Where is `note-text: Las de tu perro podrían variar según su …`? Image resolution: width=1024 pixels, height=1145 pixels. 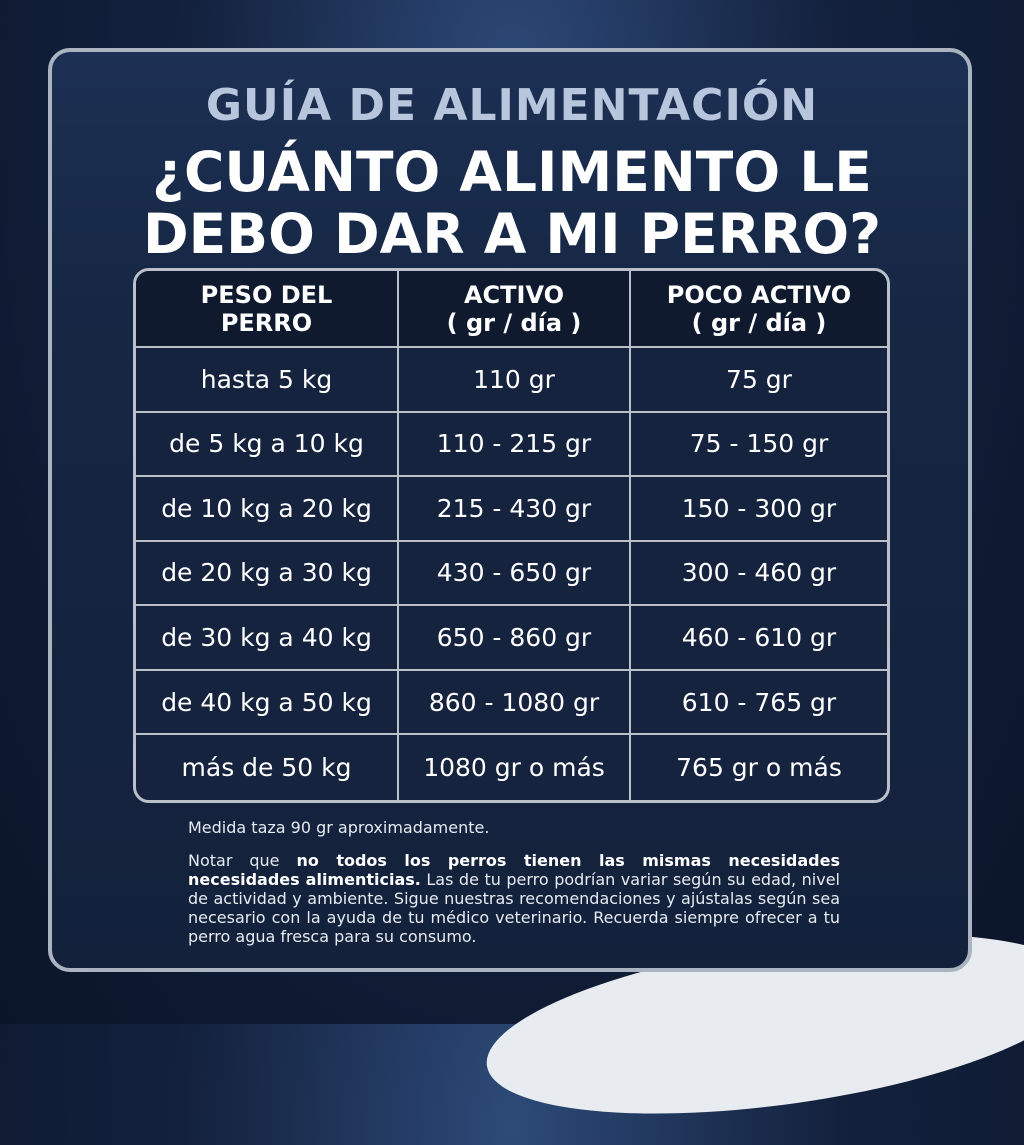 note-text: Las de tu perro podrían variar según su … is located at coordinates (514, 908).